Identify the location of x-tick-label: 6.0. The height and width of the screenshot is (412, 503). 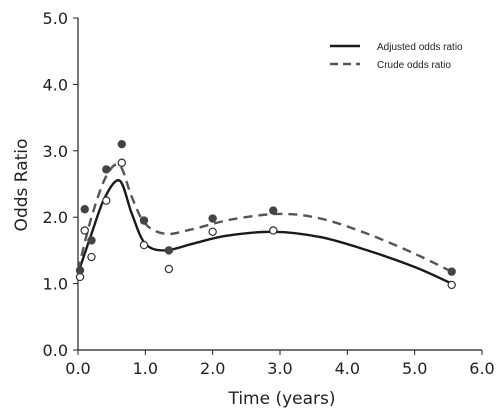
(481, 368).